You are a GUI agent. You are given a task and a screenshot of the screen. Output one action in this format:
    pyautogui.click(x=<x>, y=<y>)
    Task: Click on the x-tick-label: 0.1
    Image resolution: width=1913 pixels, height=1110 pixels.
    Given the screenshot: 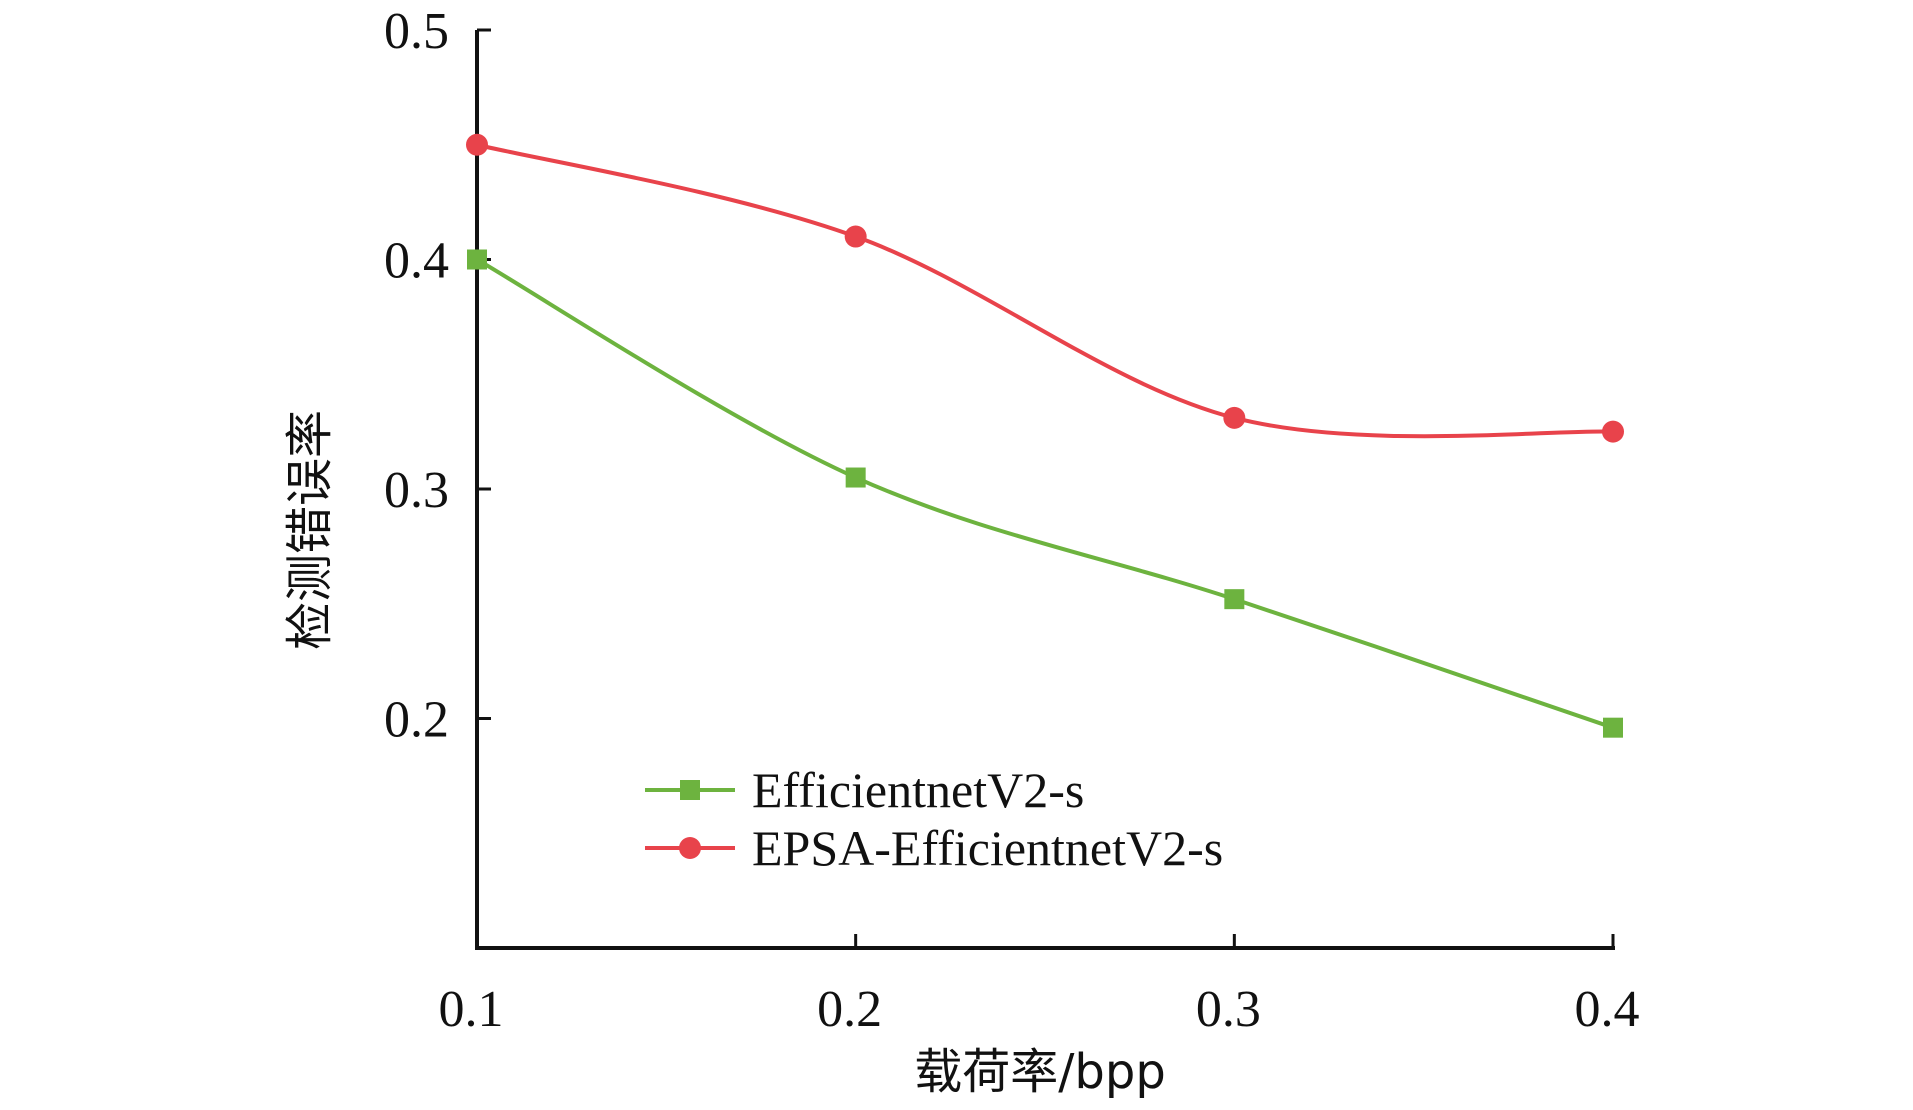 What is the action you would take?
    pyautogui.click(x=471, y=1009)
    